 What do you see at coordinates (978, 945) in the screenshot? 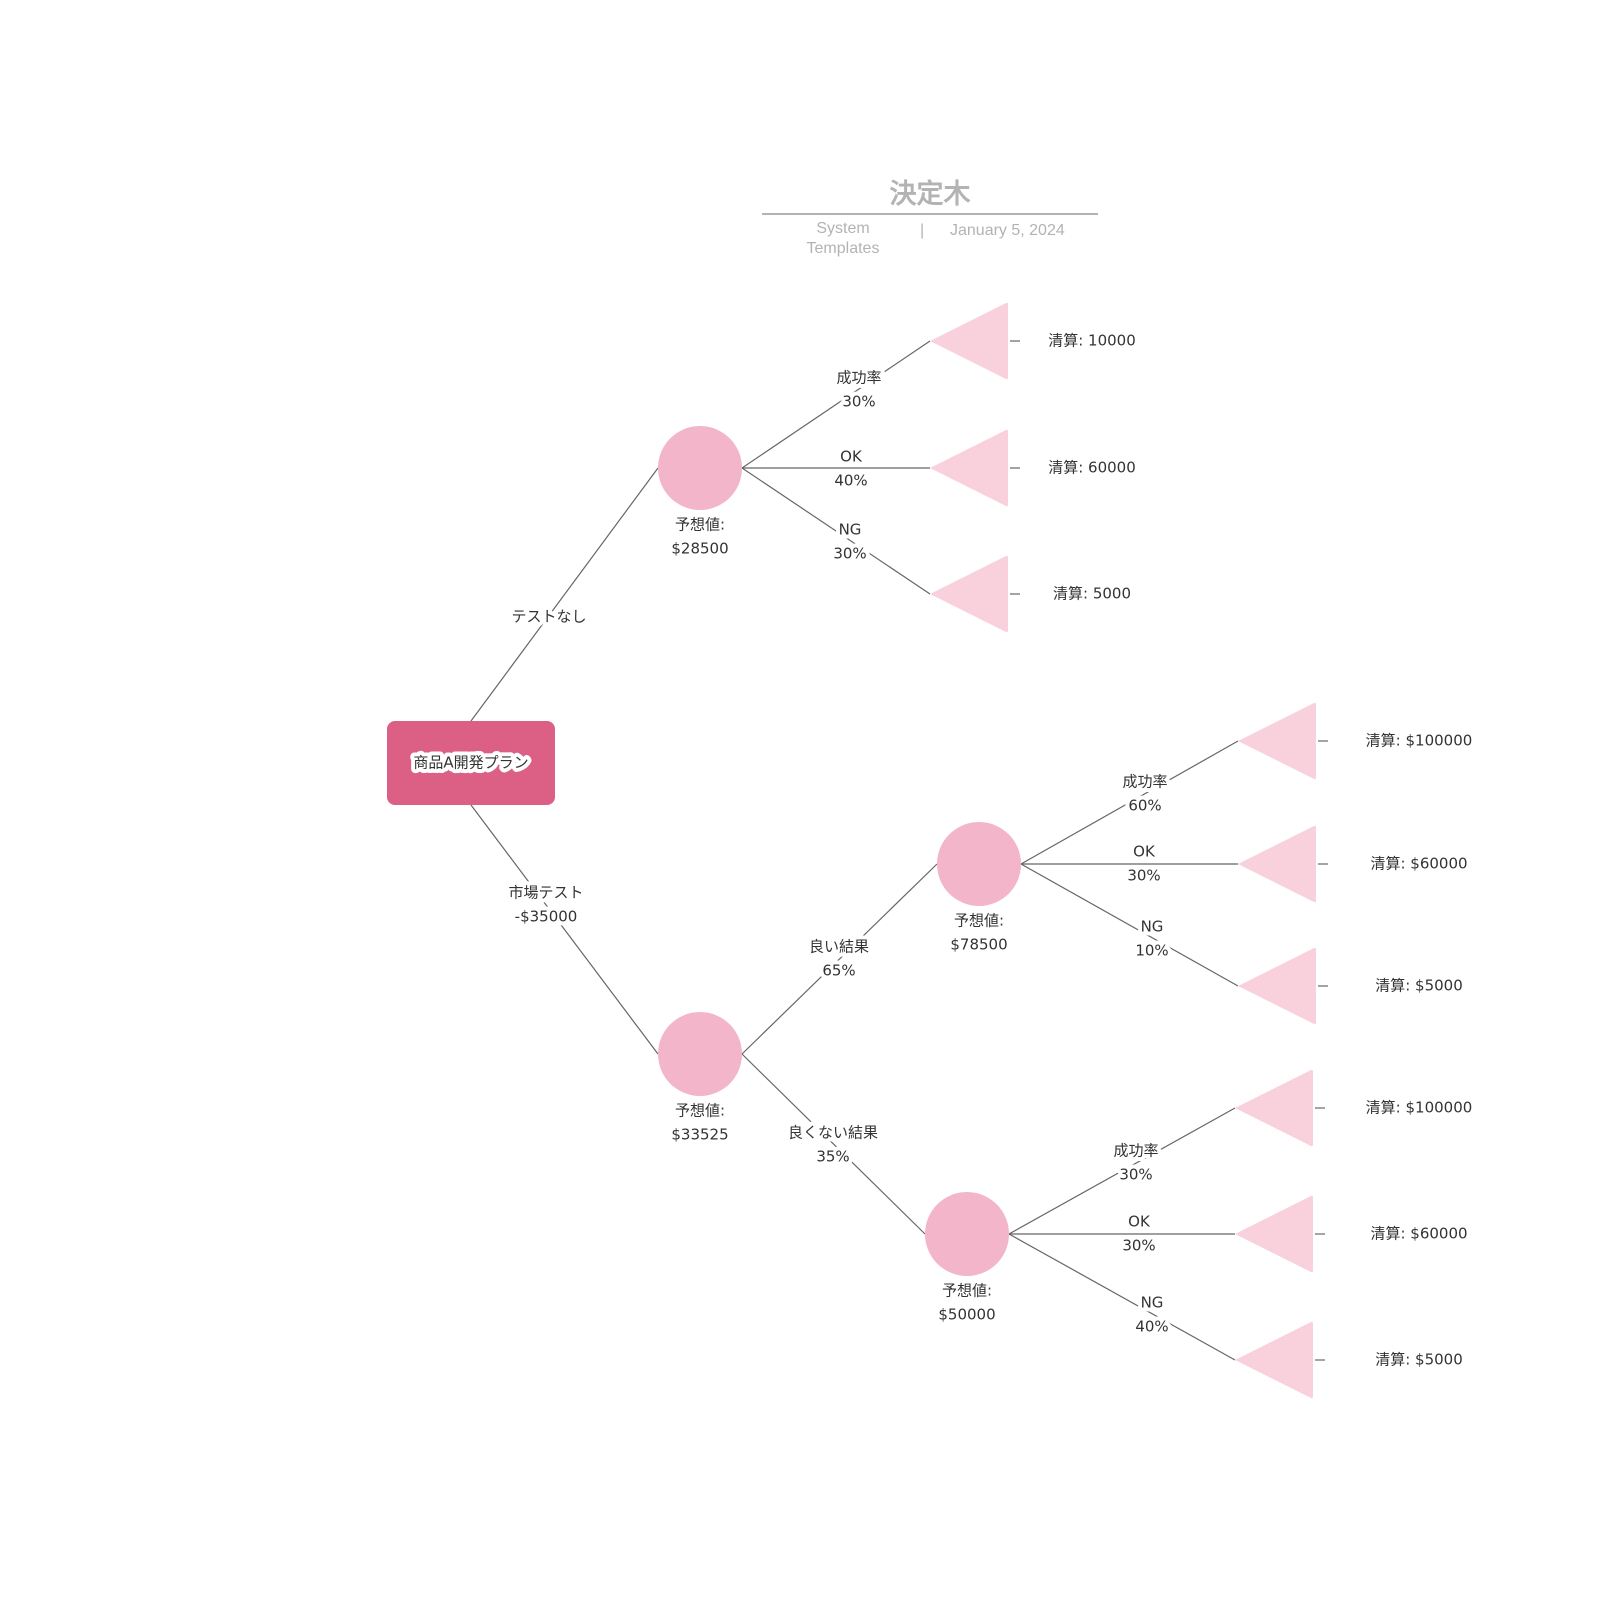
I see `expected-value-label: $78500` at bounding box center [978, 945].